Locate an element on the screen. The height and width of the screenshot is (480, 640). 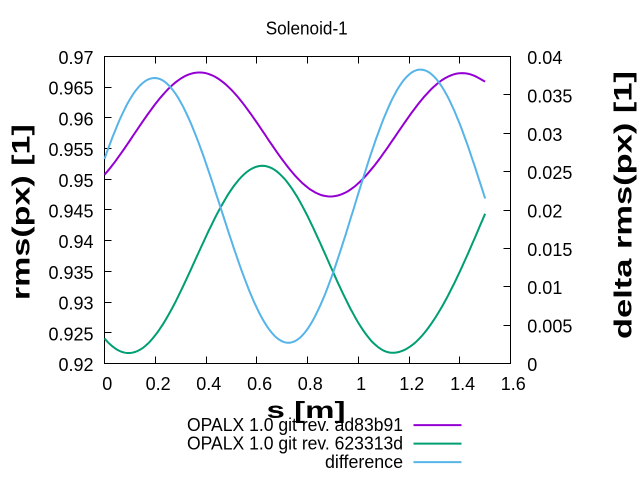
svg-text: 0.925 is located at coordinates (70, 334).